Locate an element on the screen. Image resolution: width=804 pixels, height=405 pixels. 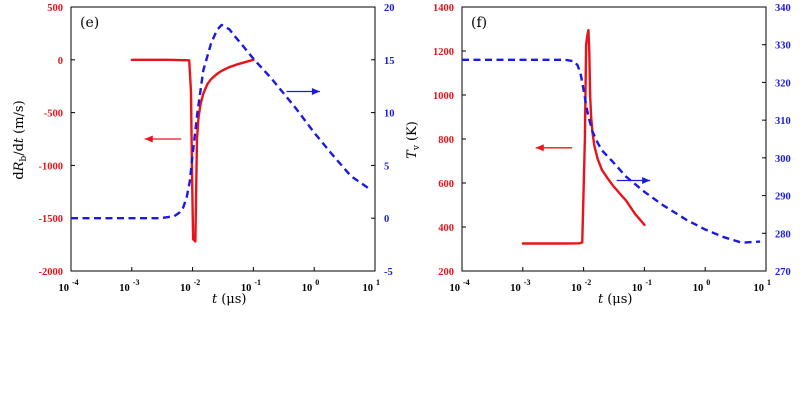
panel-f-left-ticks: 1400 1200 1000 800 600 400 200 is located at coordinates (449, 140).